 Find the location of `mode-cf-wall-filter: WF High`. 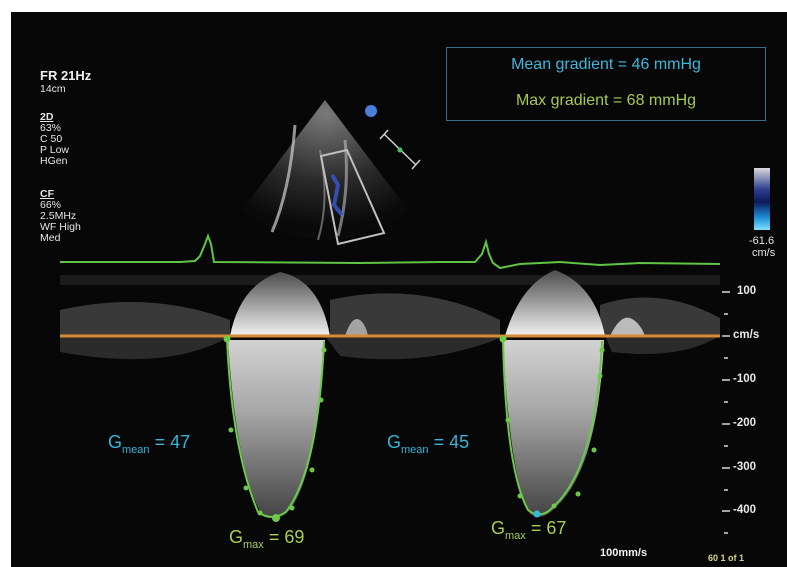

mode-cf-wall-filter: WF High is located at coordinates (60, 227).